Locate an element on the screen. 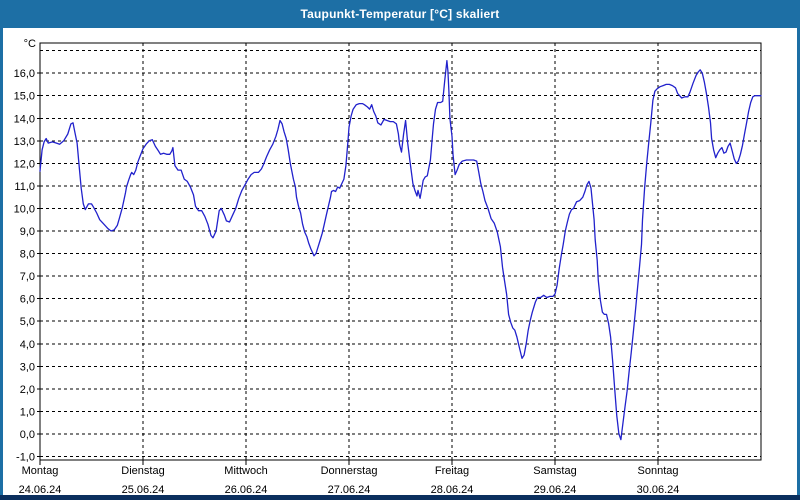 Image resolution: width=800 pixels, height=500 pixels. y-tick-label: 13,0 is located at coordinates (24, 142).